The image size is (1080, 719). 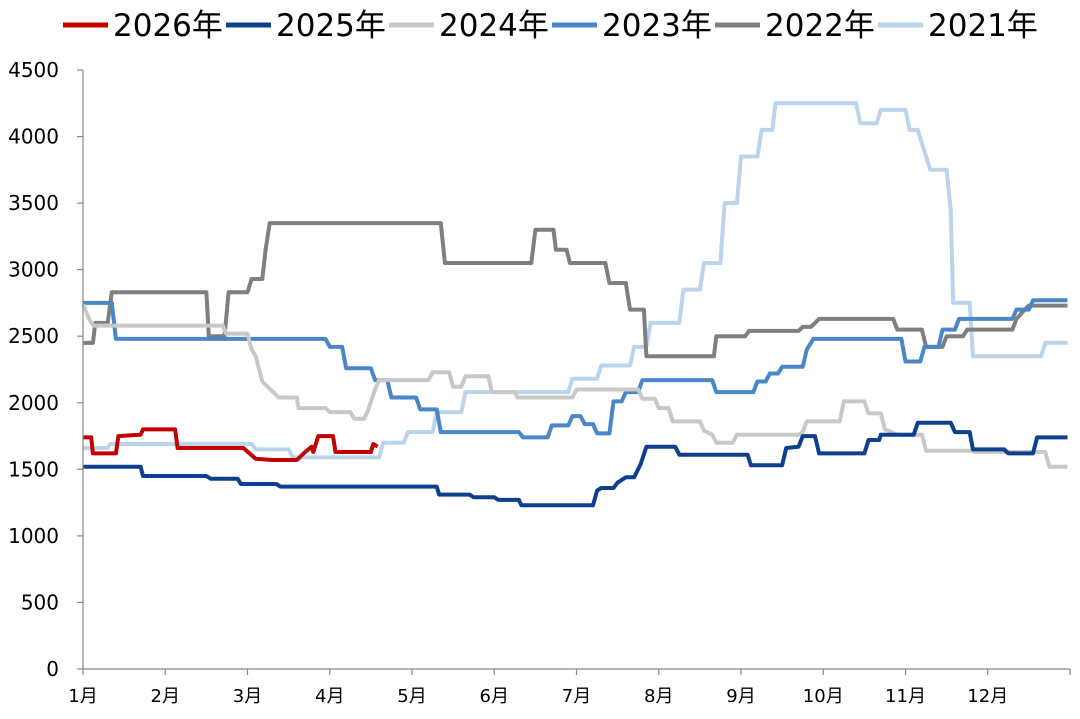 I want to click on legend-label-1: 2025年, so click(x=331, y=26).